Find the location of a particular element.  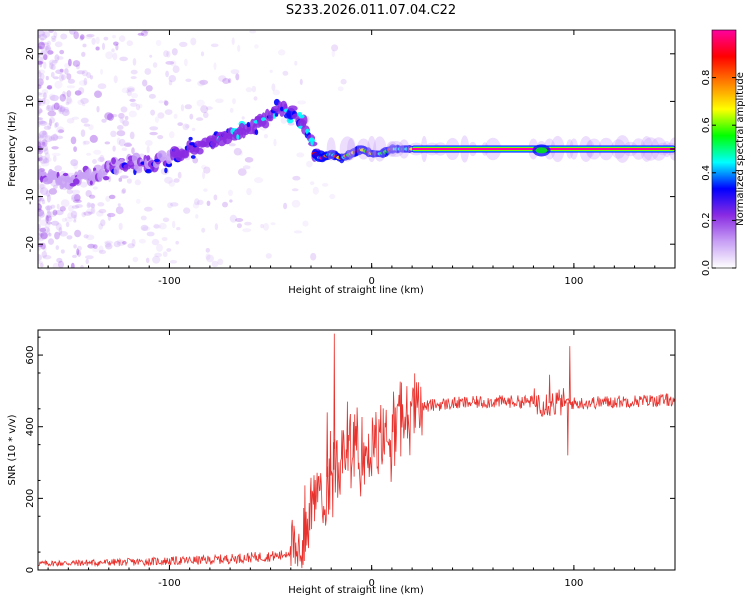

ridge-core is located at coordinates (541, 150).